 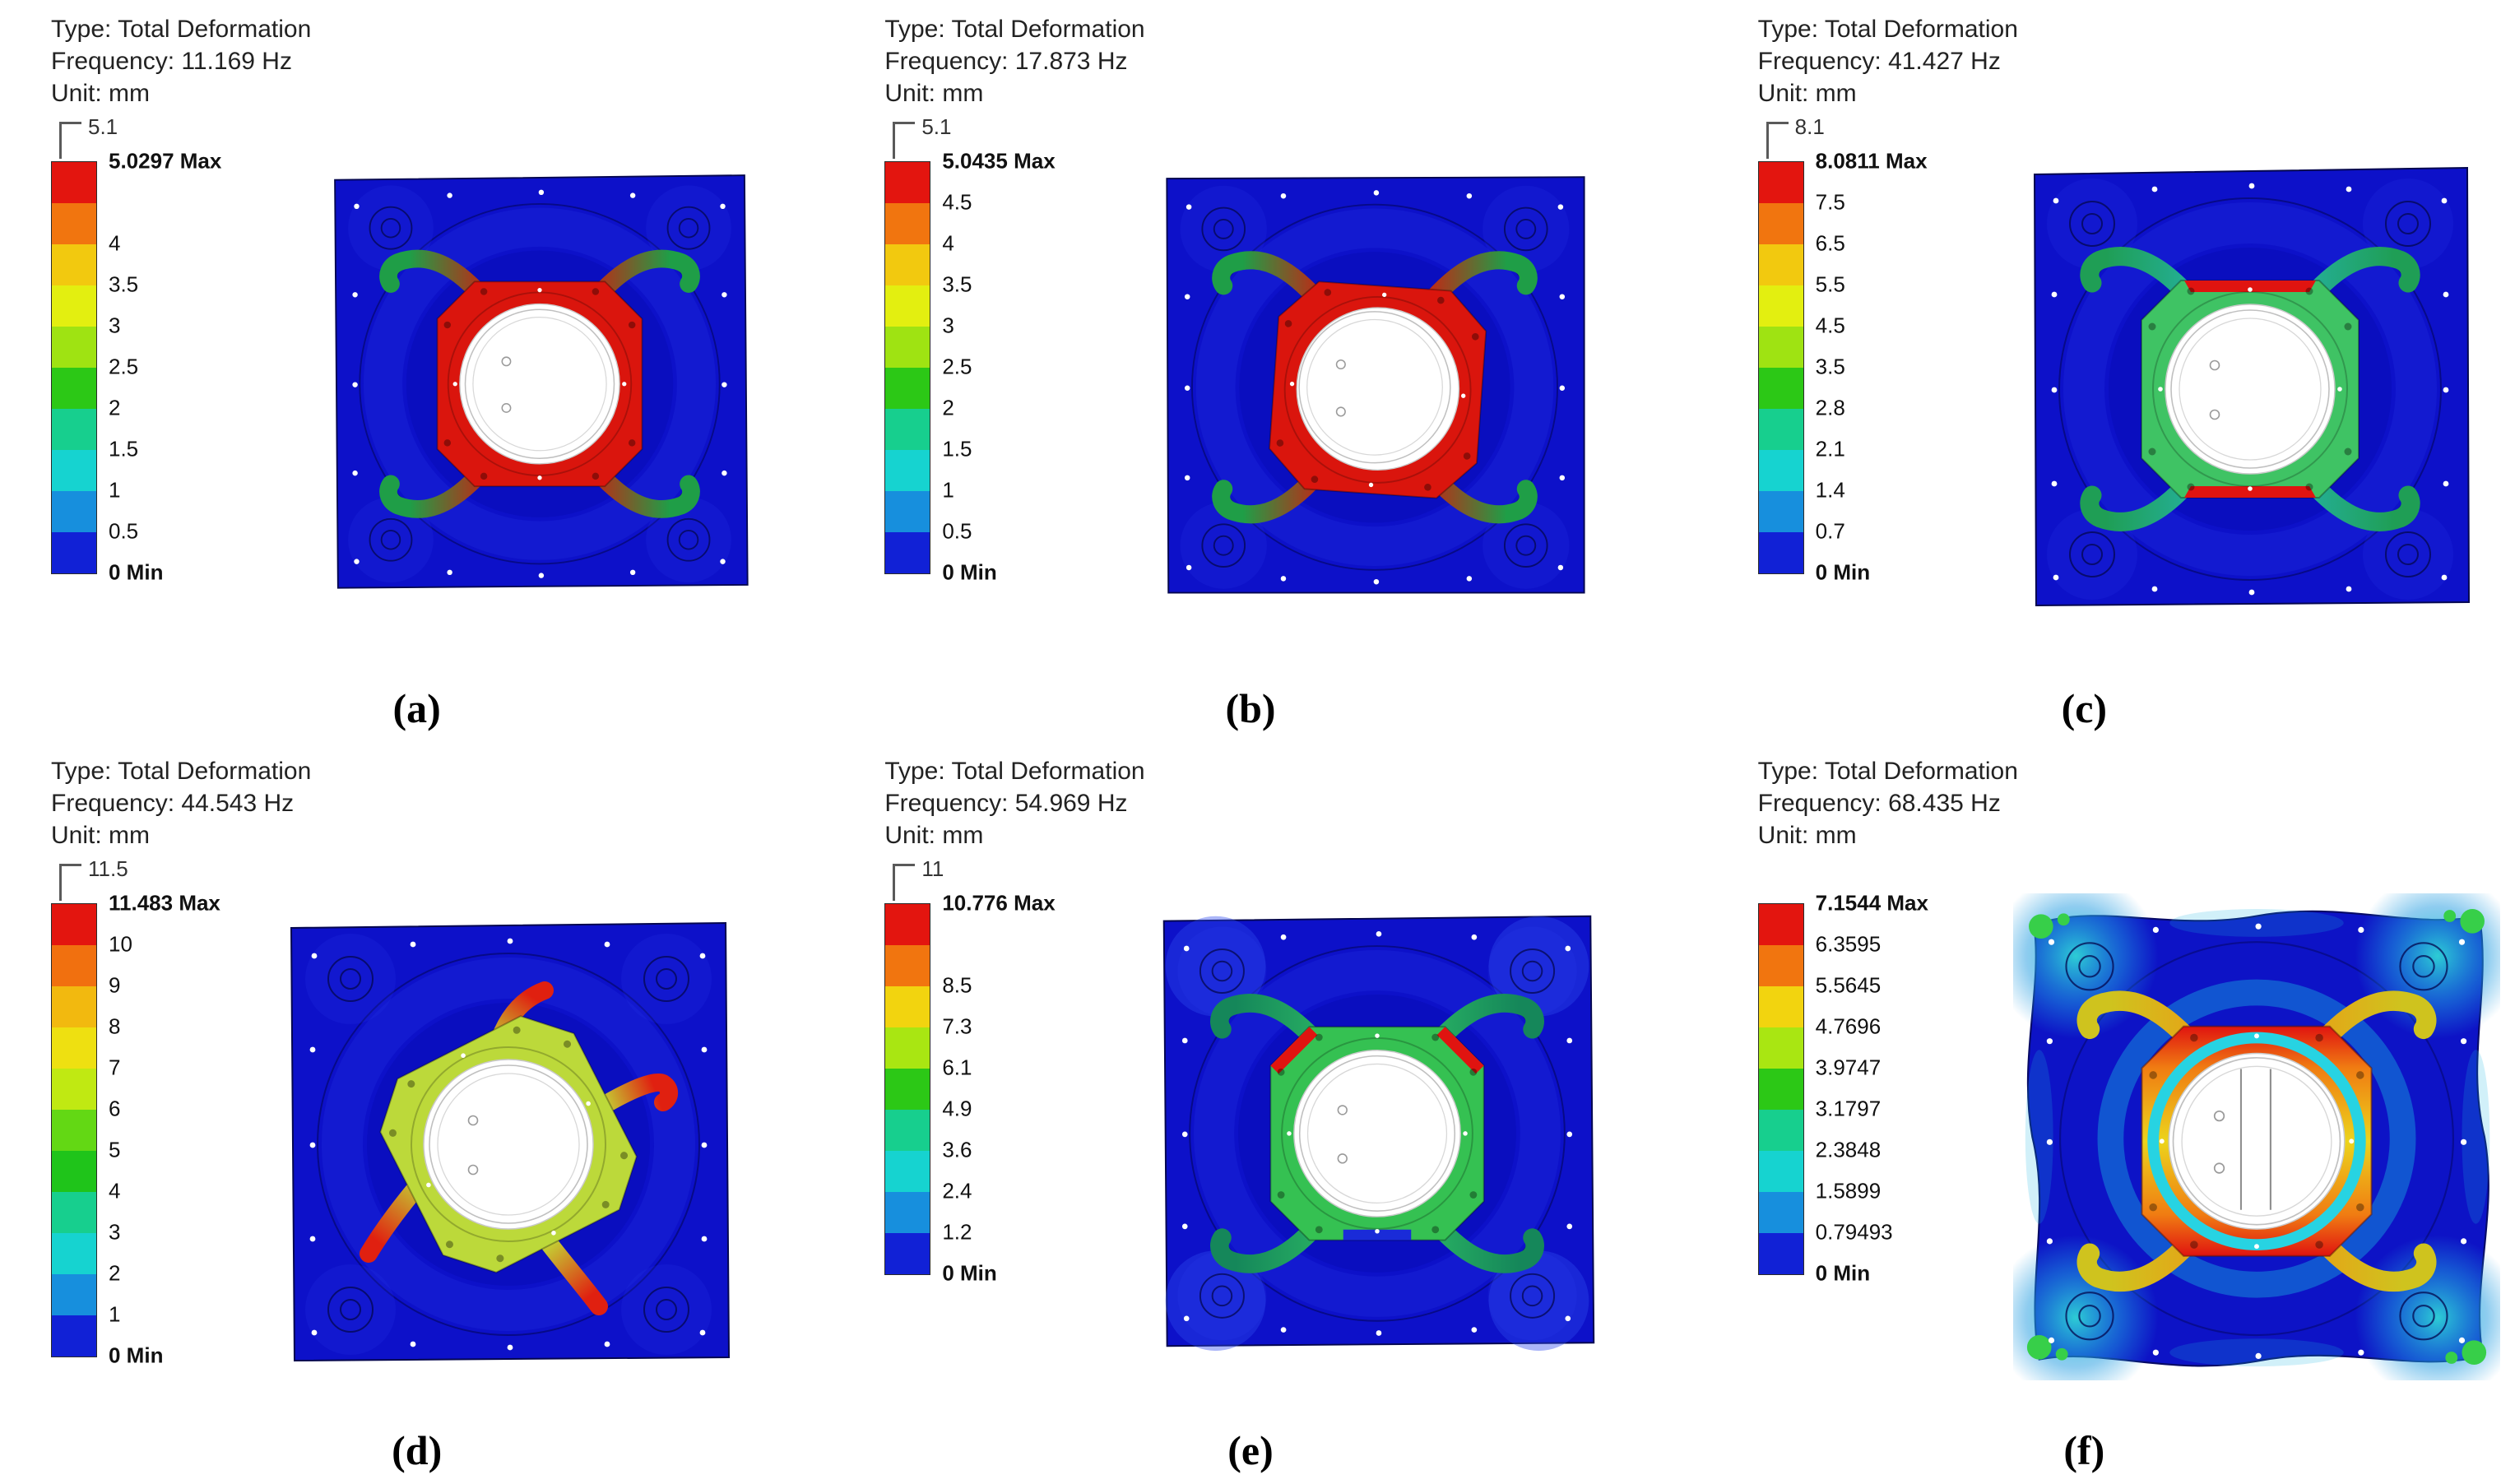 I want to click on result-frequency: Frequency: 44.543 Hz, so click(x=173, y=803).